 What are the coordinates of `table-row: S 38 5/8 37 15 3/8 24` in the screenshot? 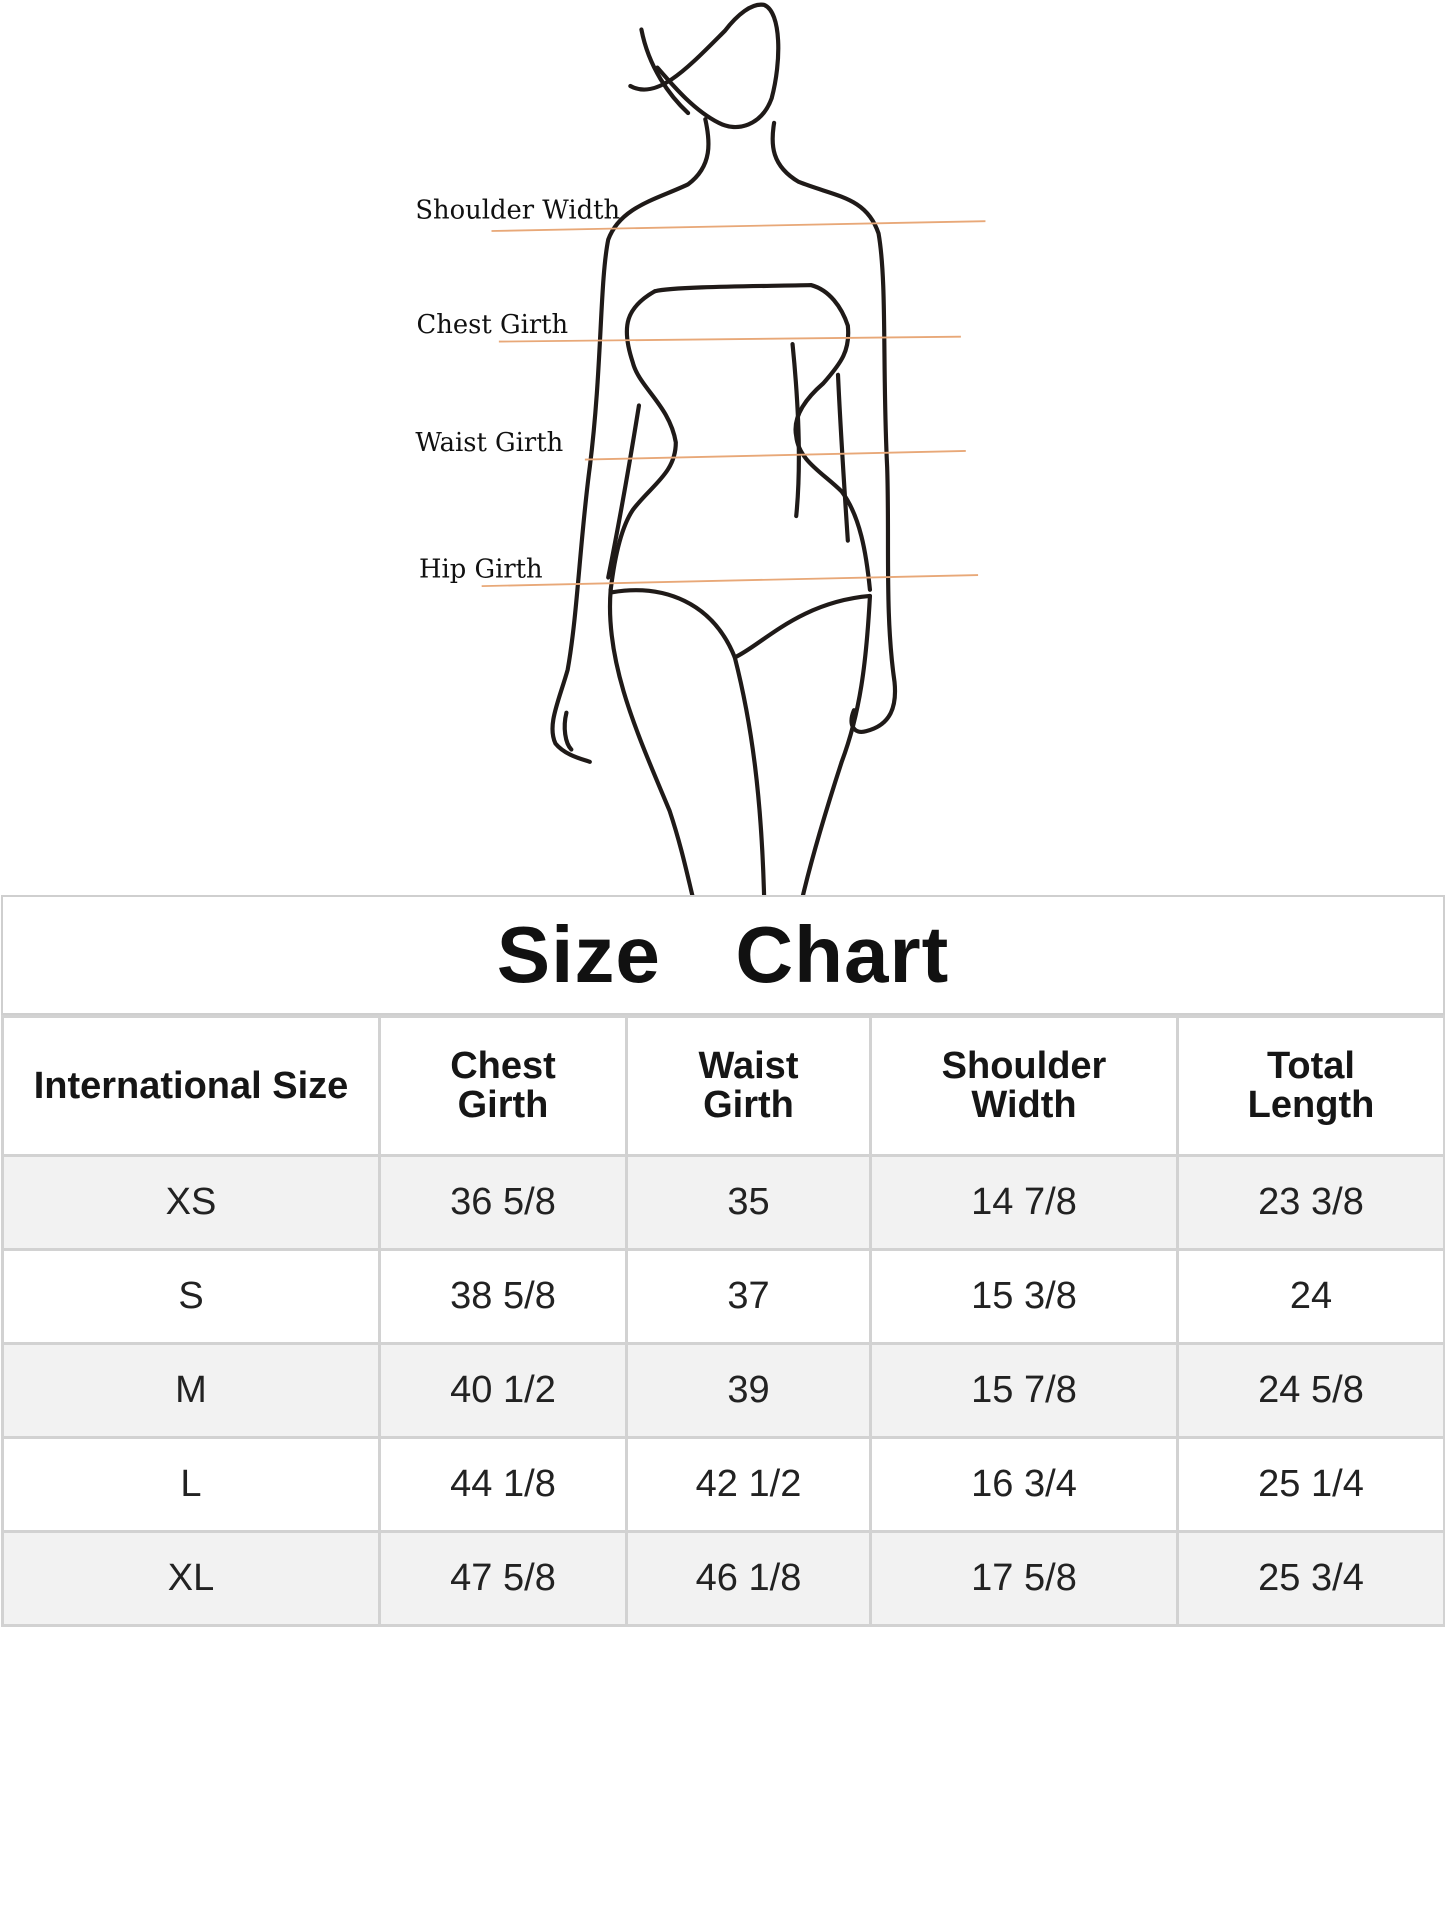 It's located at (723, 1296).